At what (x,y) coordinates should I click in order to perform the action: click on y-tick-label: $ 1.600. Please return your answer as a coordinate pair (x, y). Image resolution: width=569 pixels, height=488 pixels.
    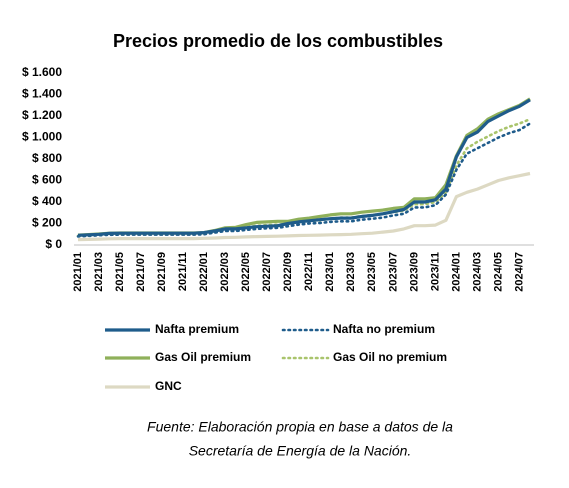
    Looking at the image, I should click on (42, 72).